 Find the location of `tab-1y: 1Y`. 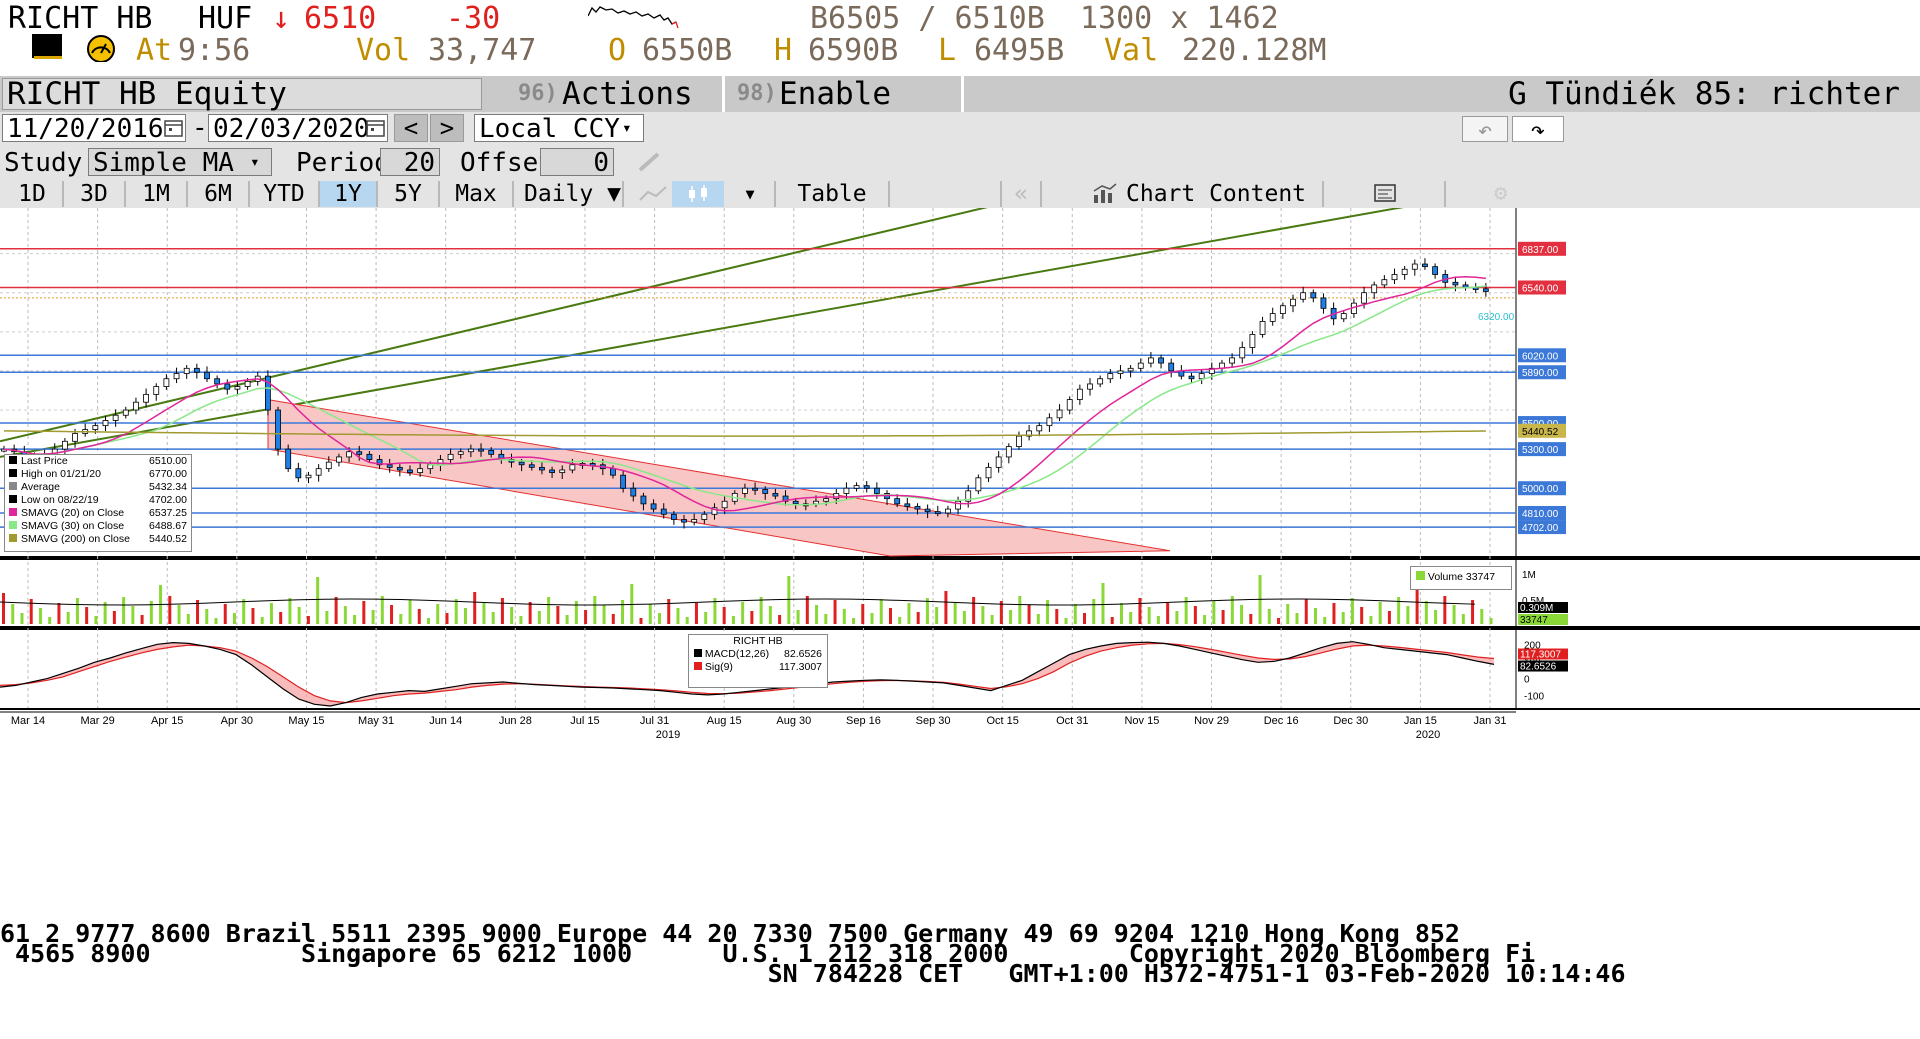

tab-1y: 1Y is located at coordinates (349, 194).